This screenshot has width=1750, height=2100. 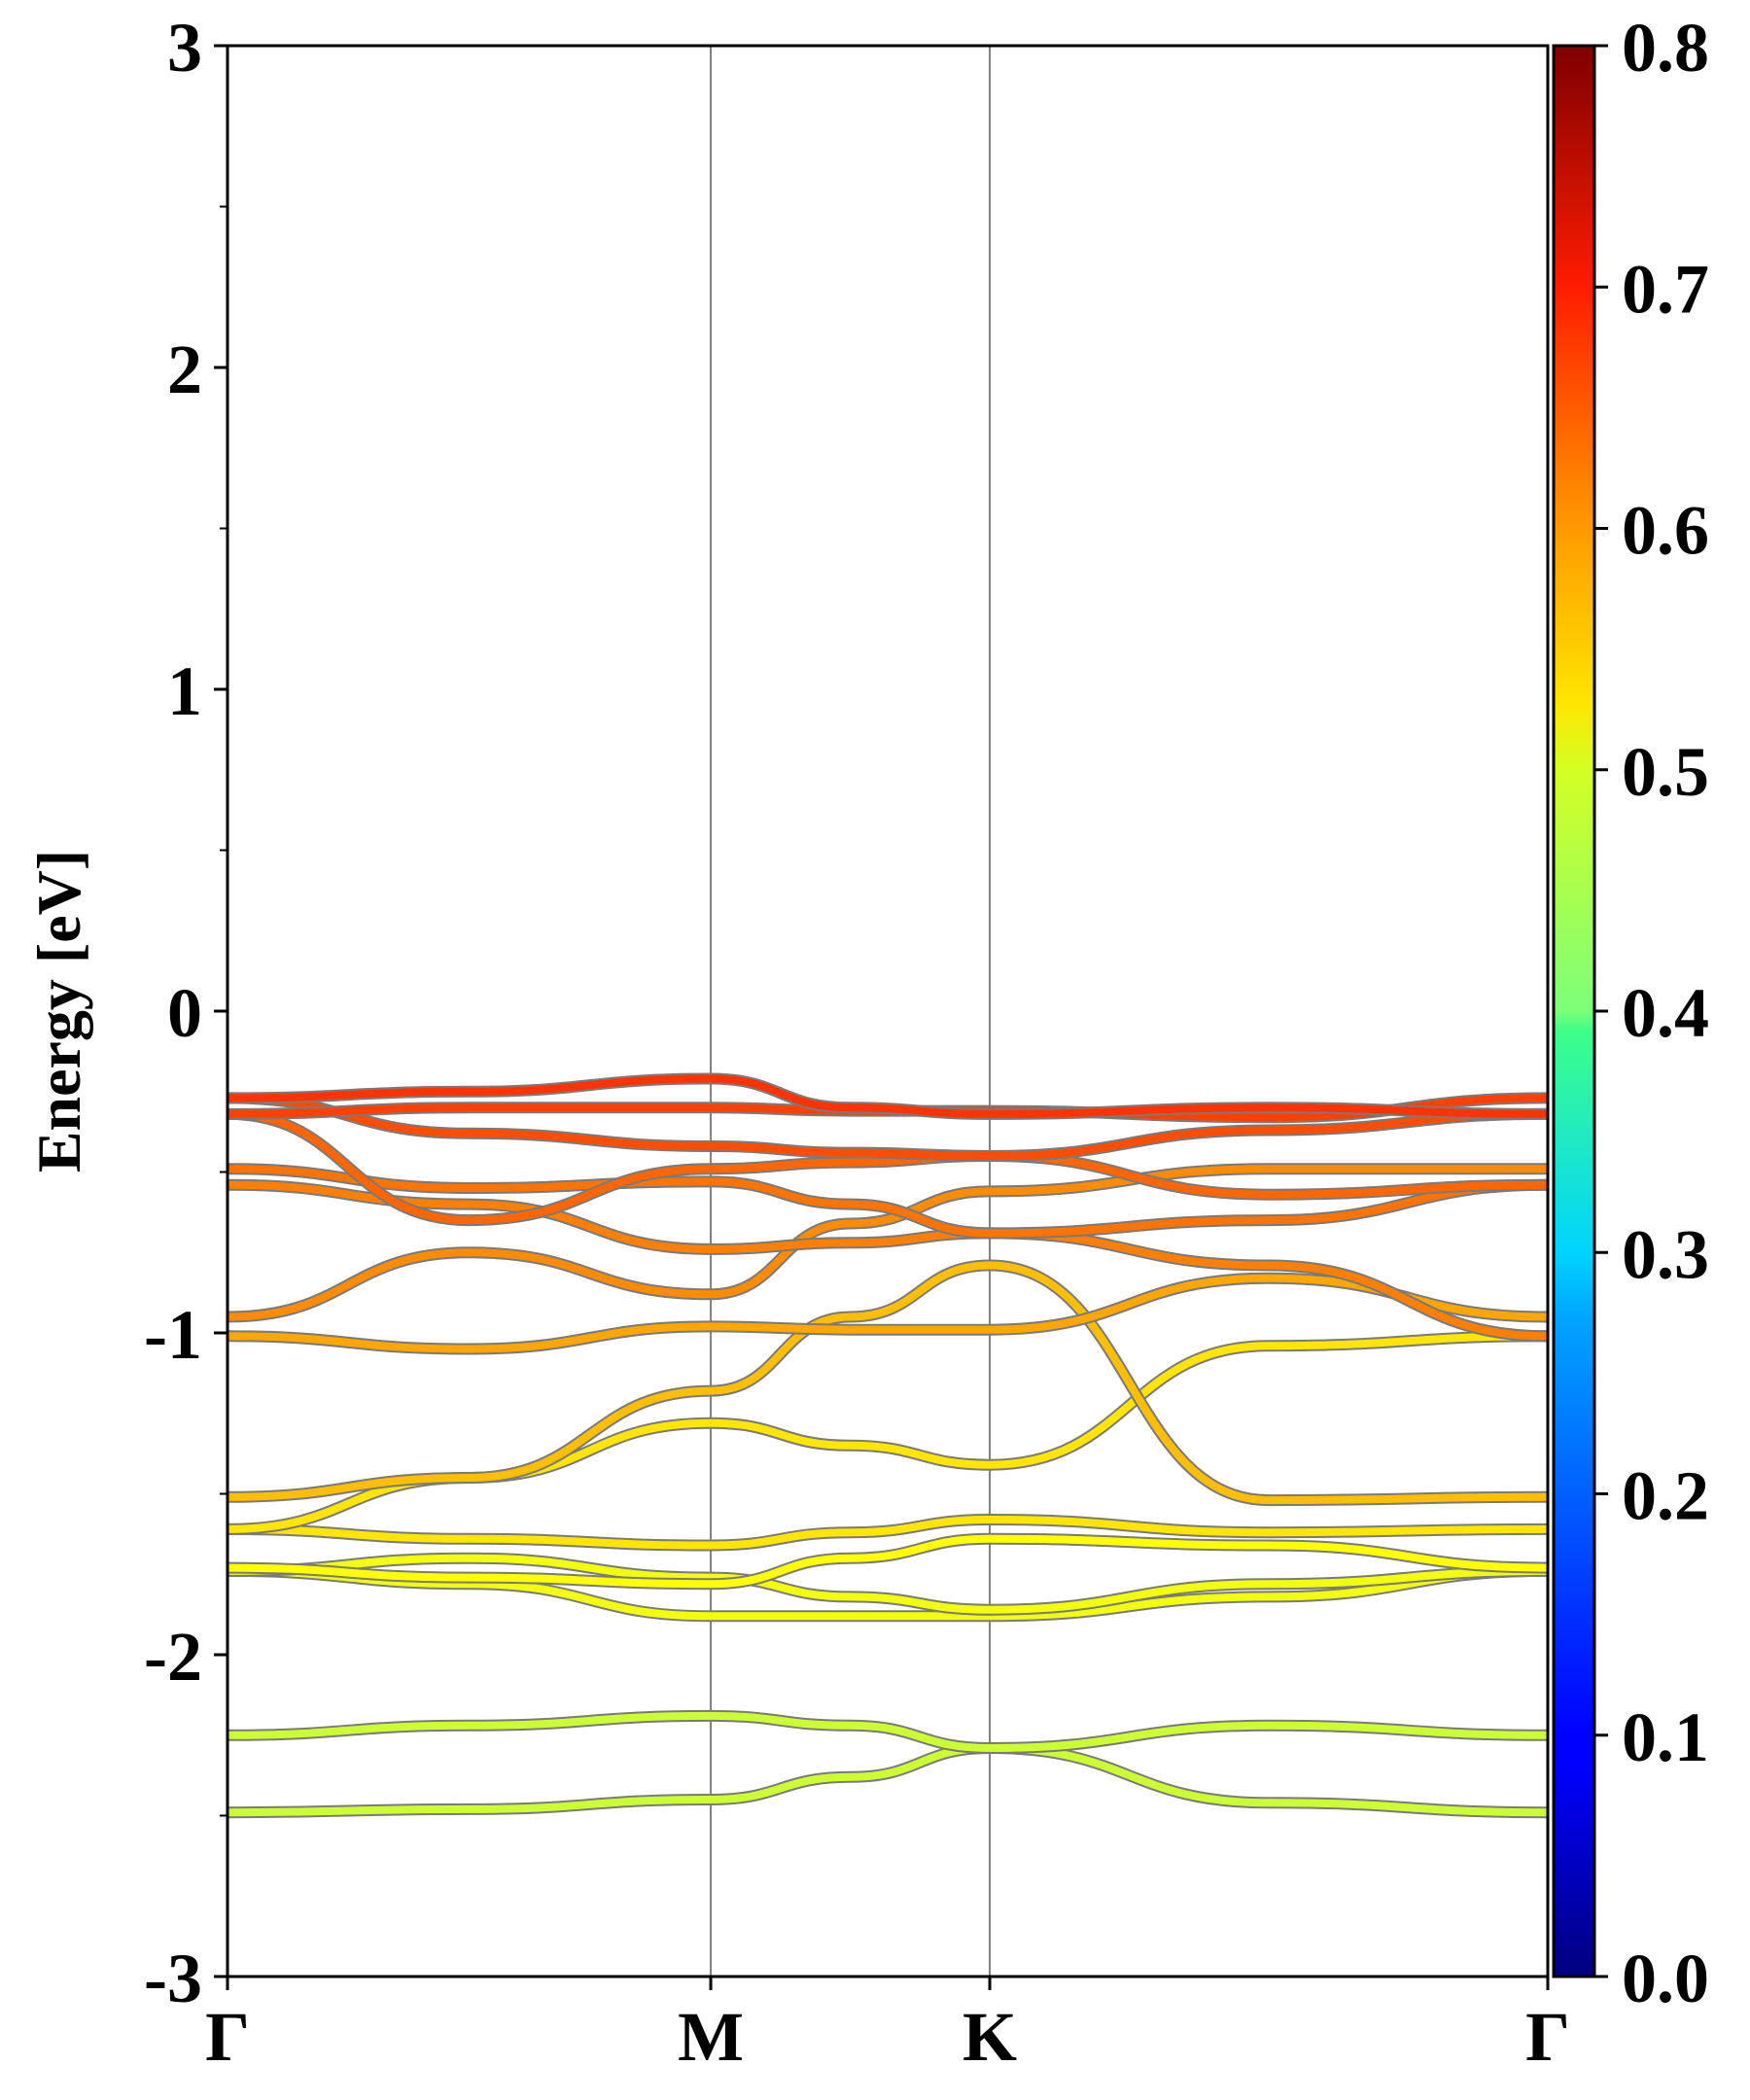 What do you see at coordinates (173, 1335) in the screenshot?
I see `y-tick-label: -1` at bounding box center [173, 1335].